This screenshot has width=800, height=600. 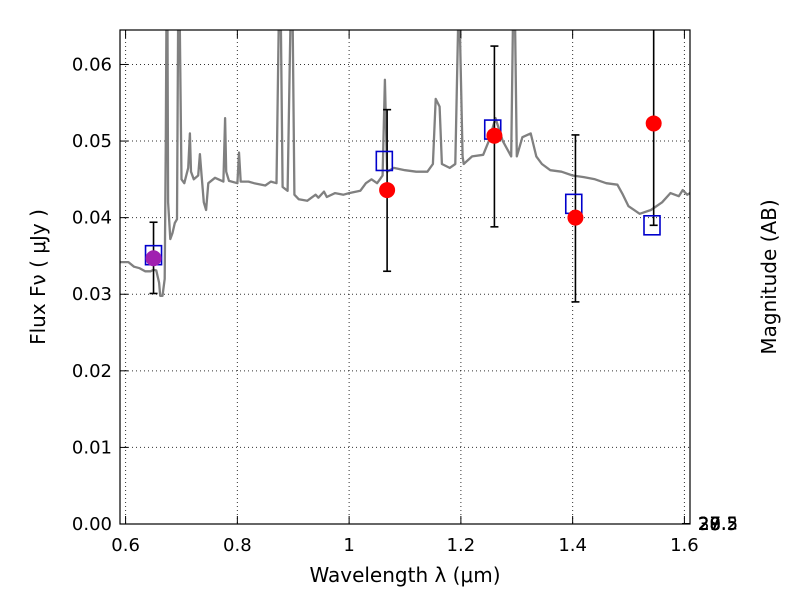 I want to click on y-tick-label: 0.00, so click(x=92, y=524).